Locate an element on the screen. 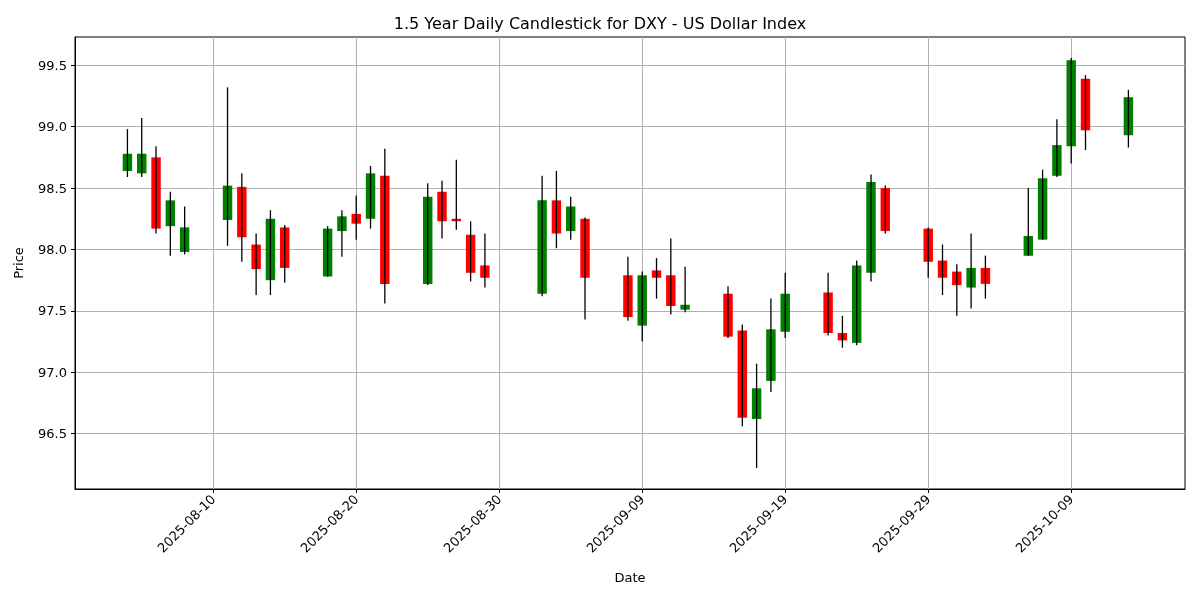 Image resolution: width=1200 pixels, height=600 pixels. y-tick-label: 97.5 is located at coordinates (52, 311).